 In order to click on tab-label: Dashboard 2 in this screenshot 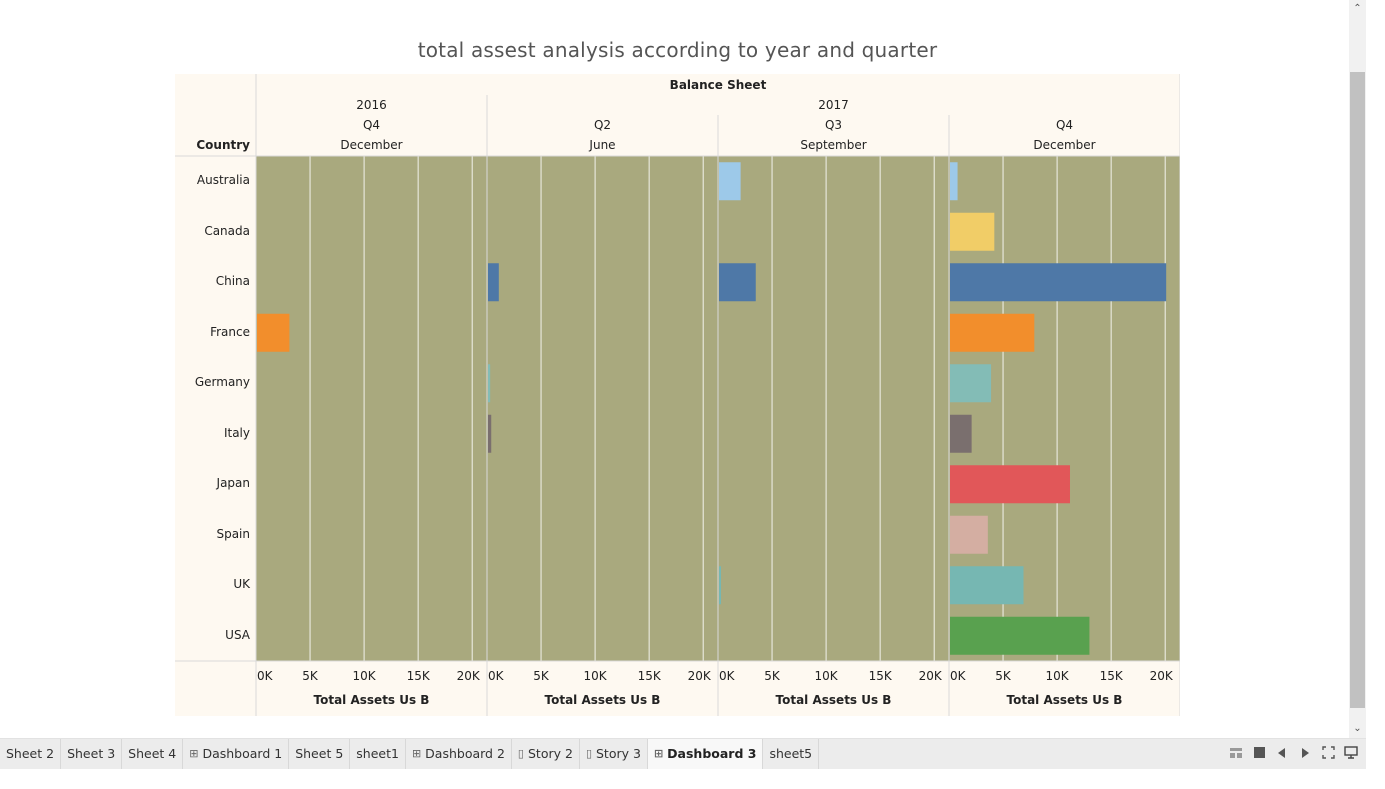, I will do `click(465, 753)`.